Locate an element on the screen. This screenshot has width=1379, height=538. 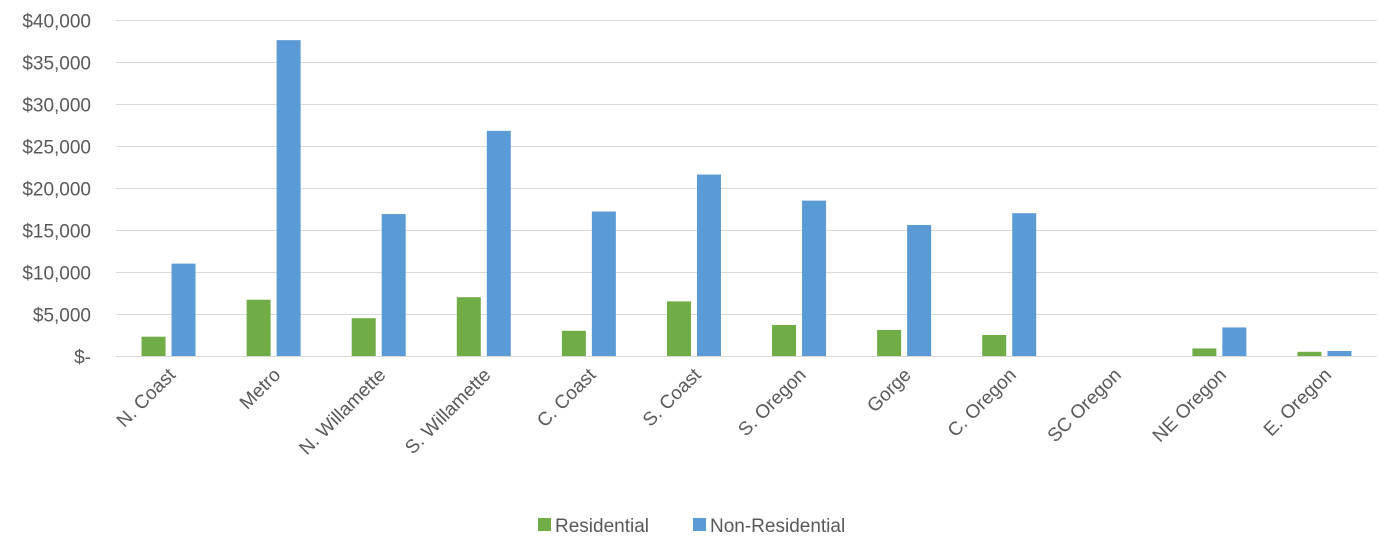
legend: Residential Non-Residential is located at coordinates (691, 526).